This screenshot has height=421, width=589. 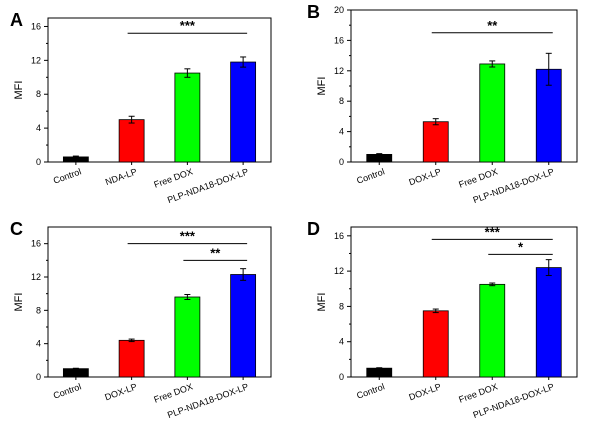 I want to click on panel-letter: A, so click(x=16, y=20).